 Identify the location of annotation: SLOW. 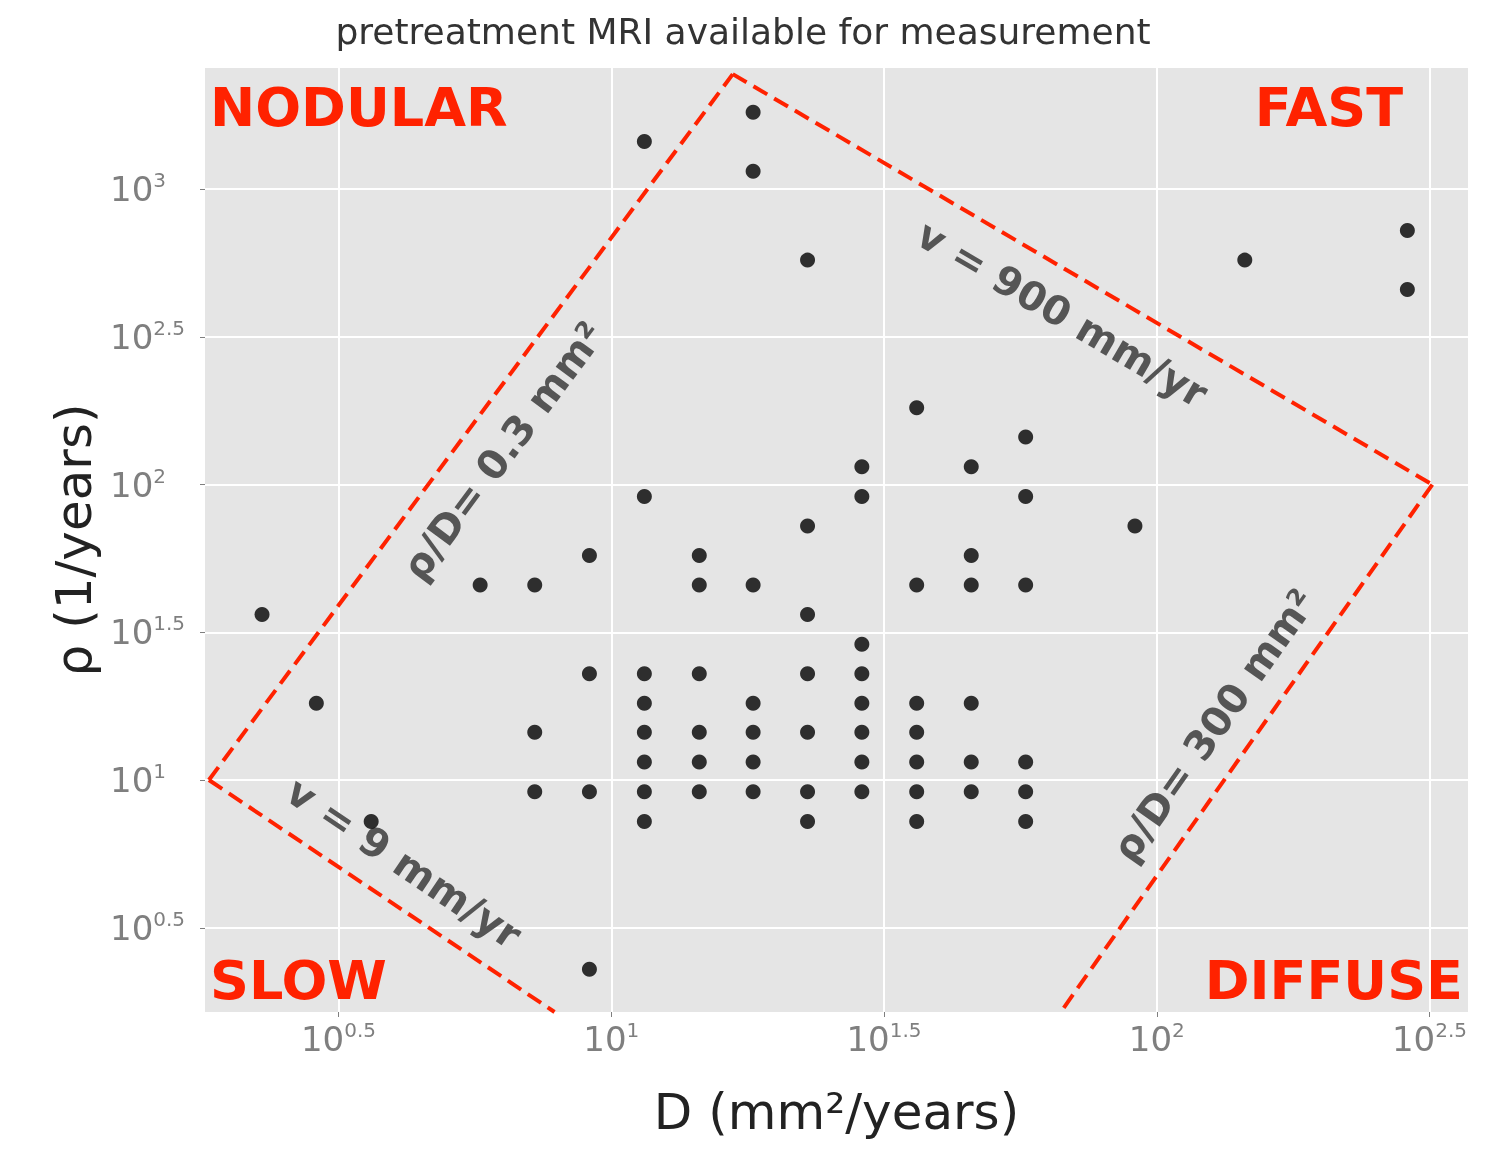
(298, 980).